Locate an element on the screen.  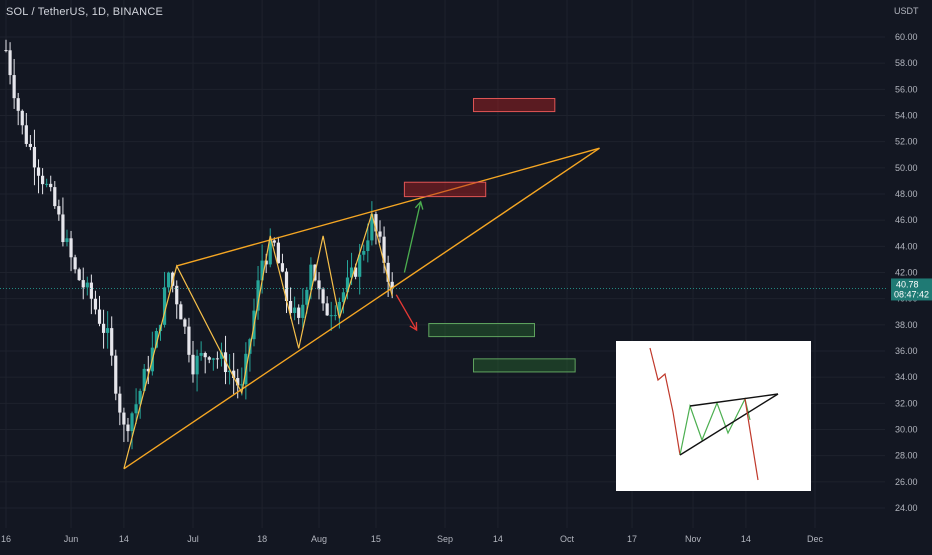
time-axis: 16 Jun 14 Jul 18 Aug 15 Sep 14 Oct 17 Nov 14 Dec is located at coordinates (466, 539).